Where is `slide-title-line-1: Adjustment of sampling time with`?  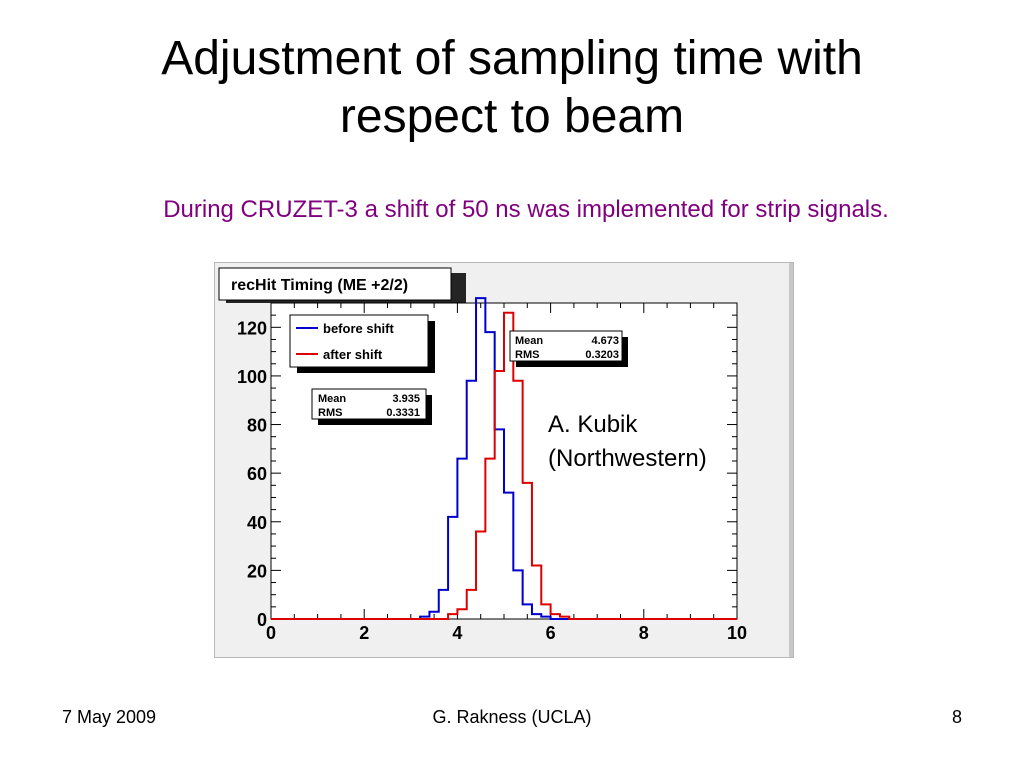 slide-title-line-1: Adjustment of sampling time with is located at coordinates (512, 58).